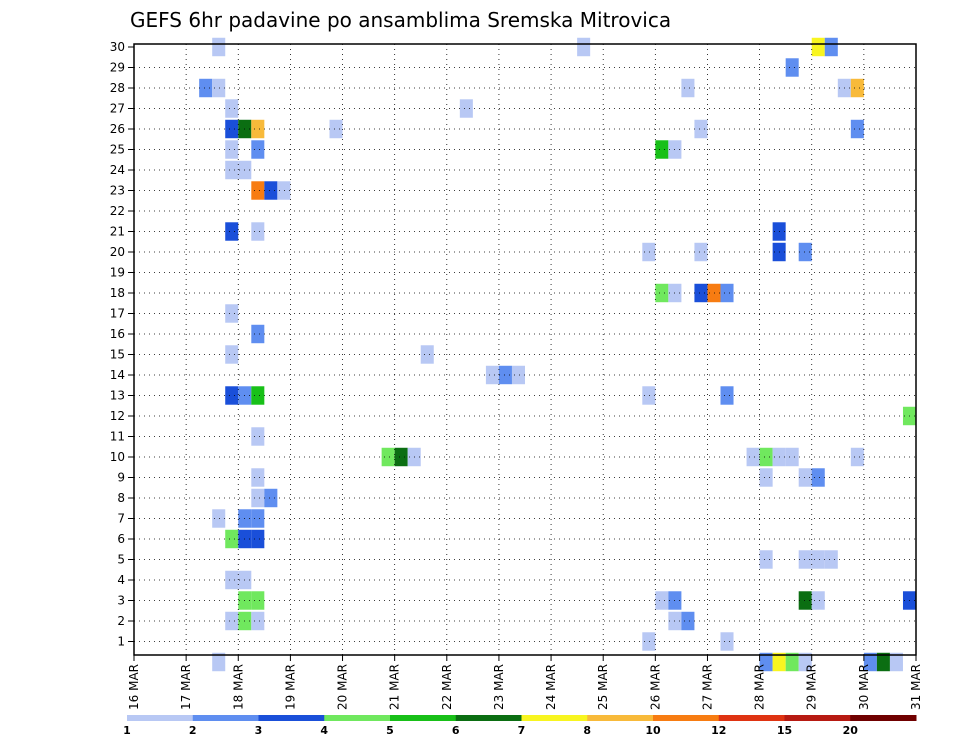 The height and width of the screenshot is (742, 960). I want to click on y-tick-label: 5, so click(121, 560).